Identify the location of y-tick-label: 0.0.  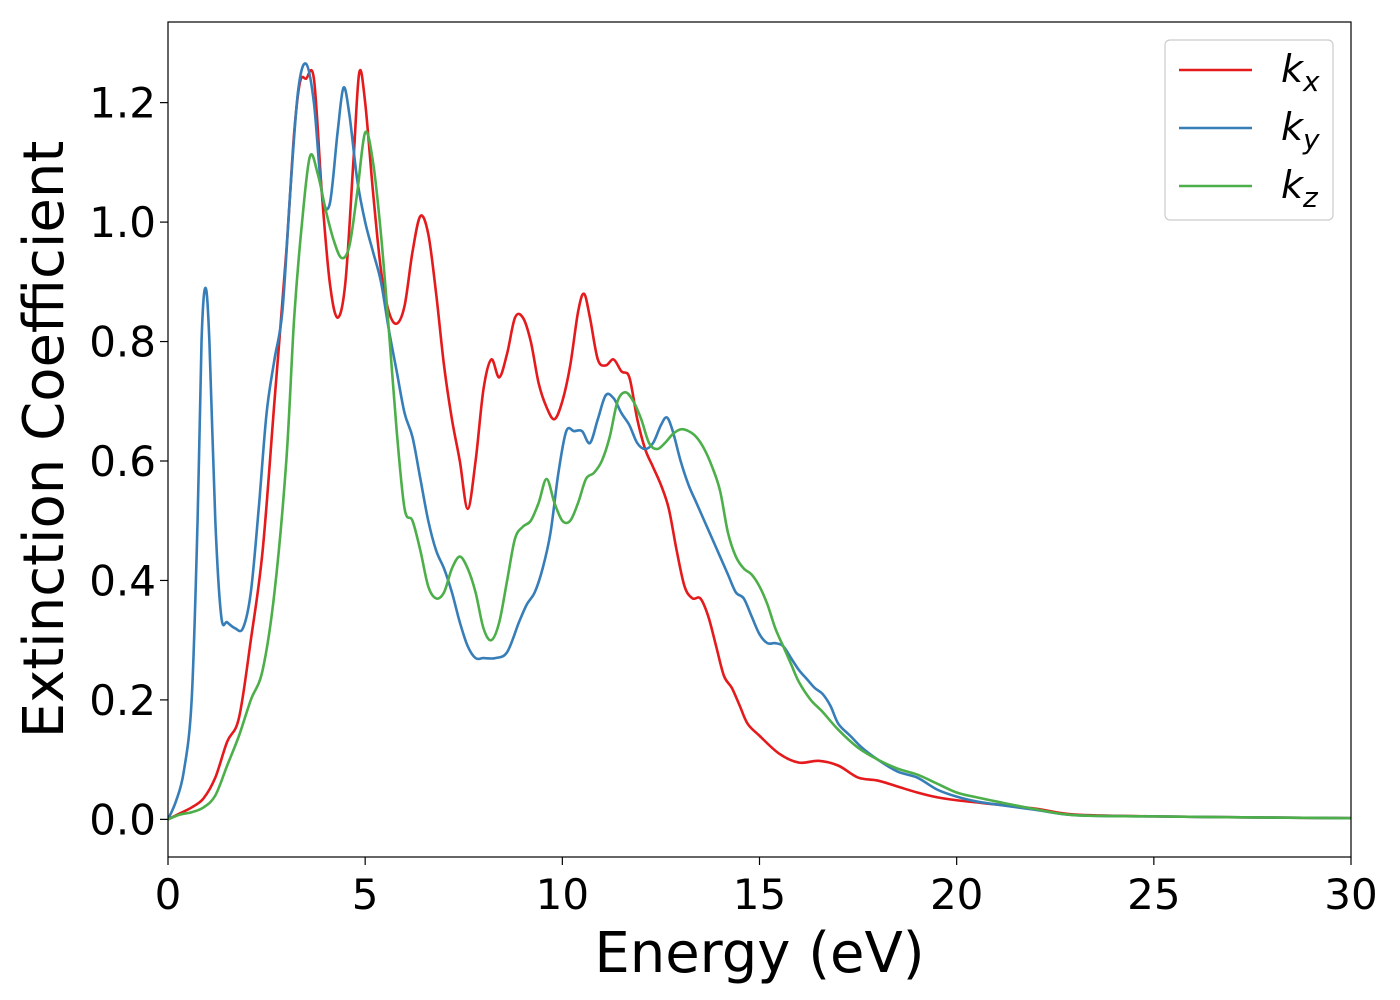
(122, 819).